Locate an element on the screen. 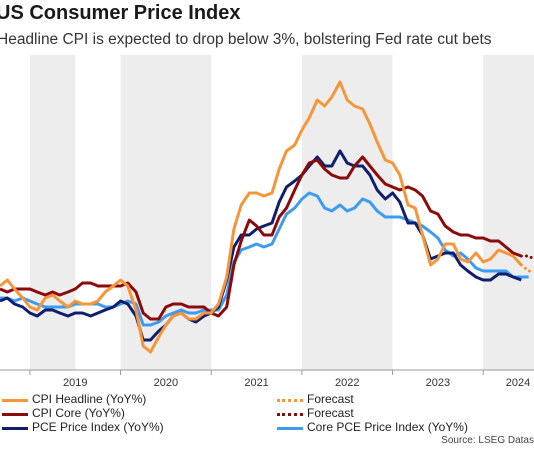 The image size is (534, 450). x-axis: 2019 2020 2021 2022 2023 2024 is located at coordinates (267, 379).